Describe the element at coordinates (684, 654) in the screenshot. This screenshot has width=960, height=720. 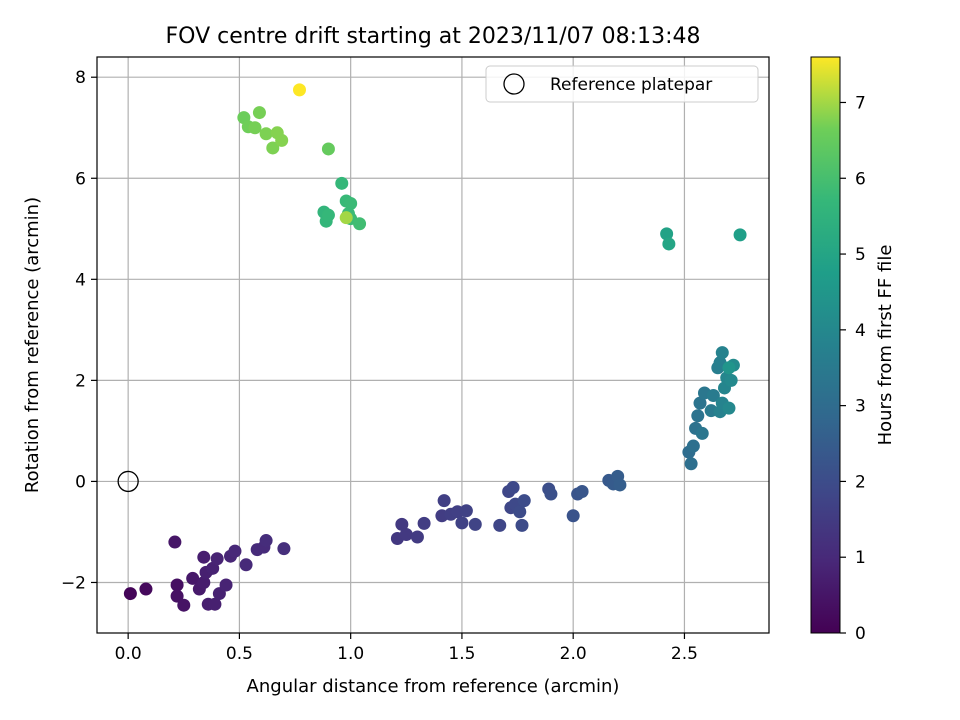
I see `x-tick-label: 2.5` at that location.